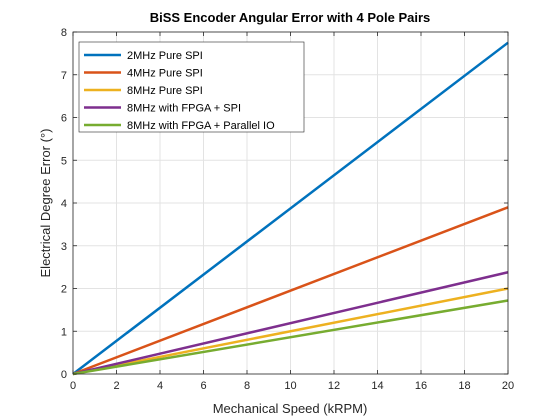 The image size is (560, 420). I want to click on y-tick-label: 6, so click(64, 119).